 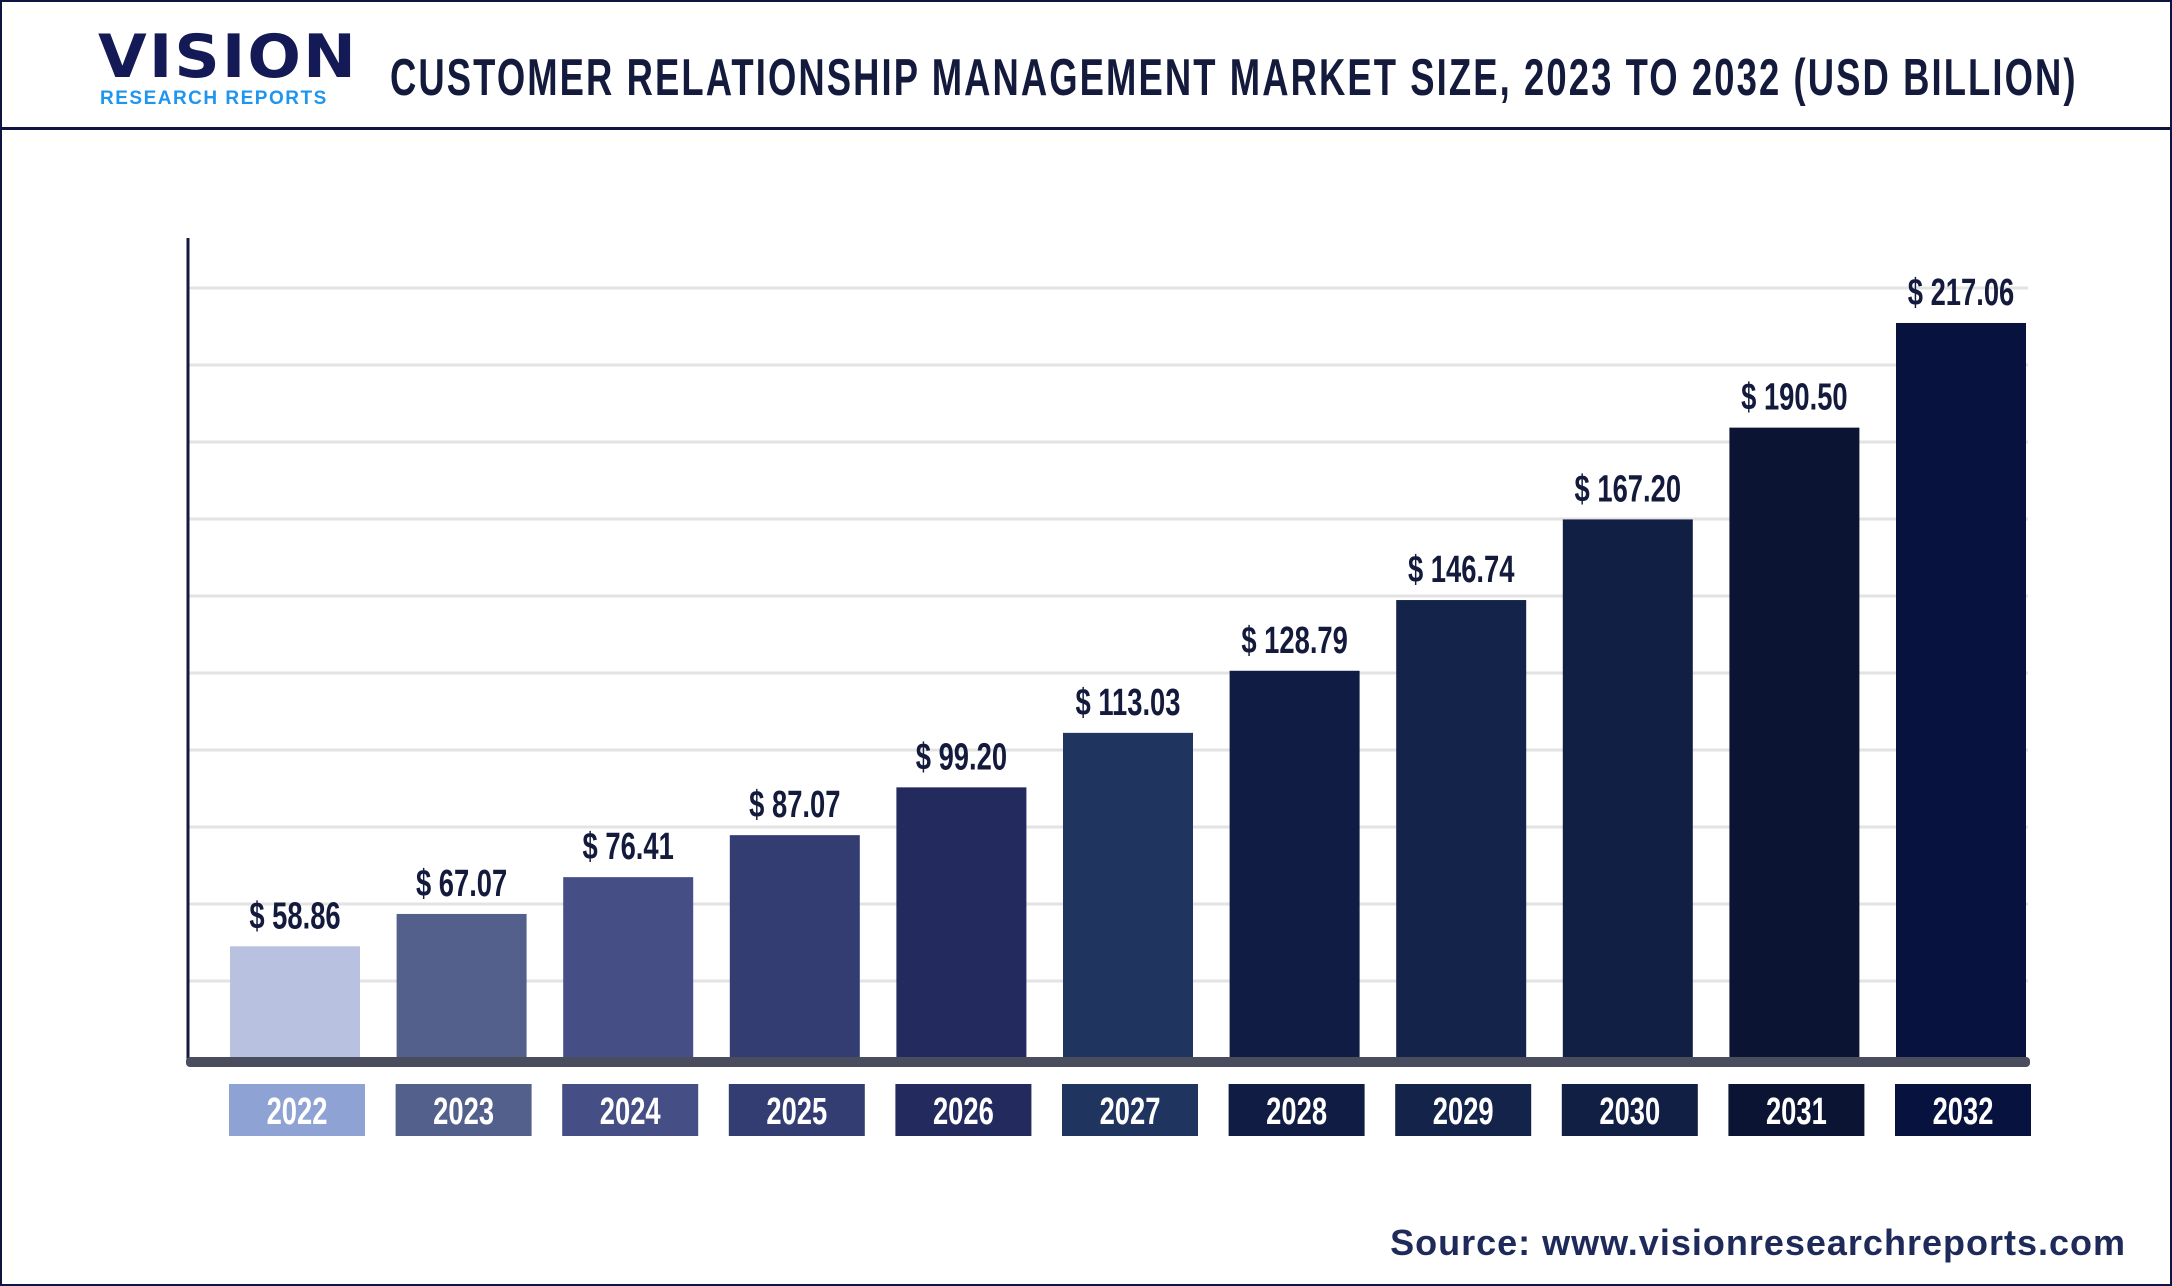 I want to click on x-tick-box-2026, so click(x=963, y=1110).